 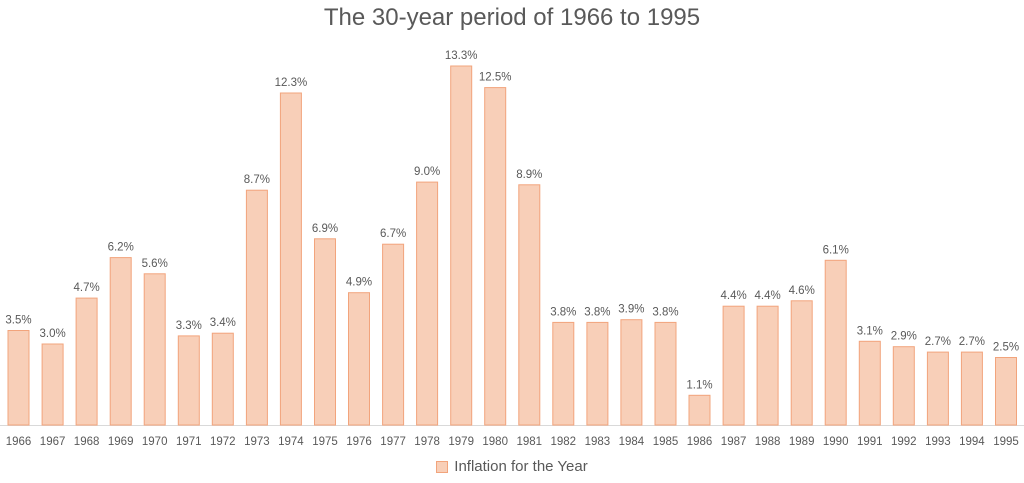 I want to click on bar-1984, so click(x=631, y=372).